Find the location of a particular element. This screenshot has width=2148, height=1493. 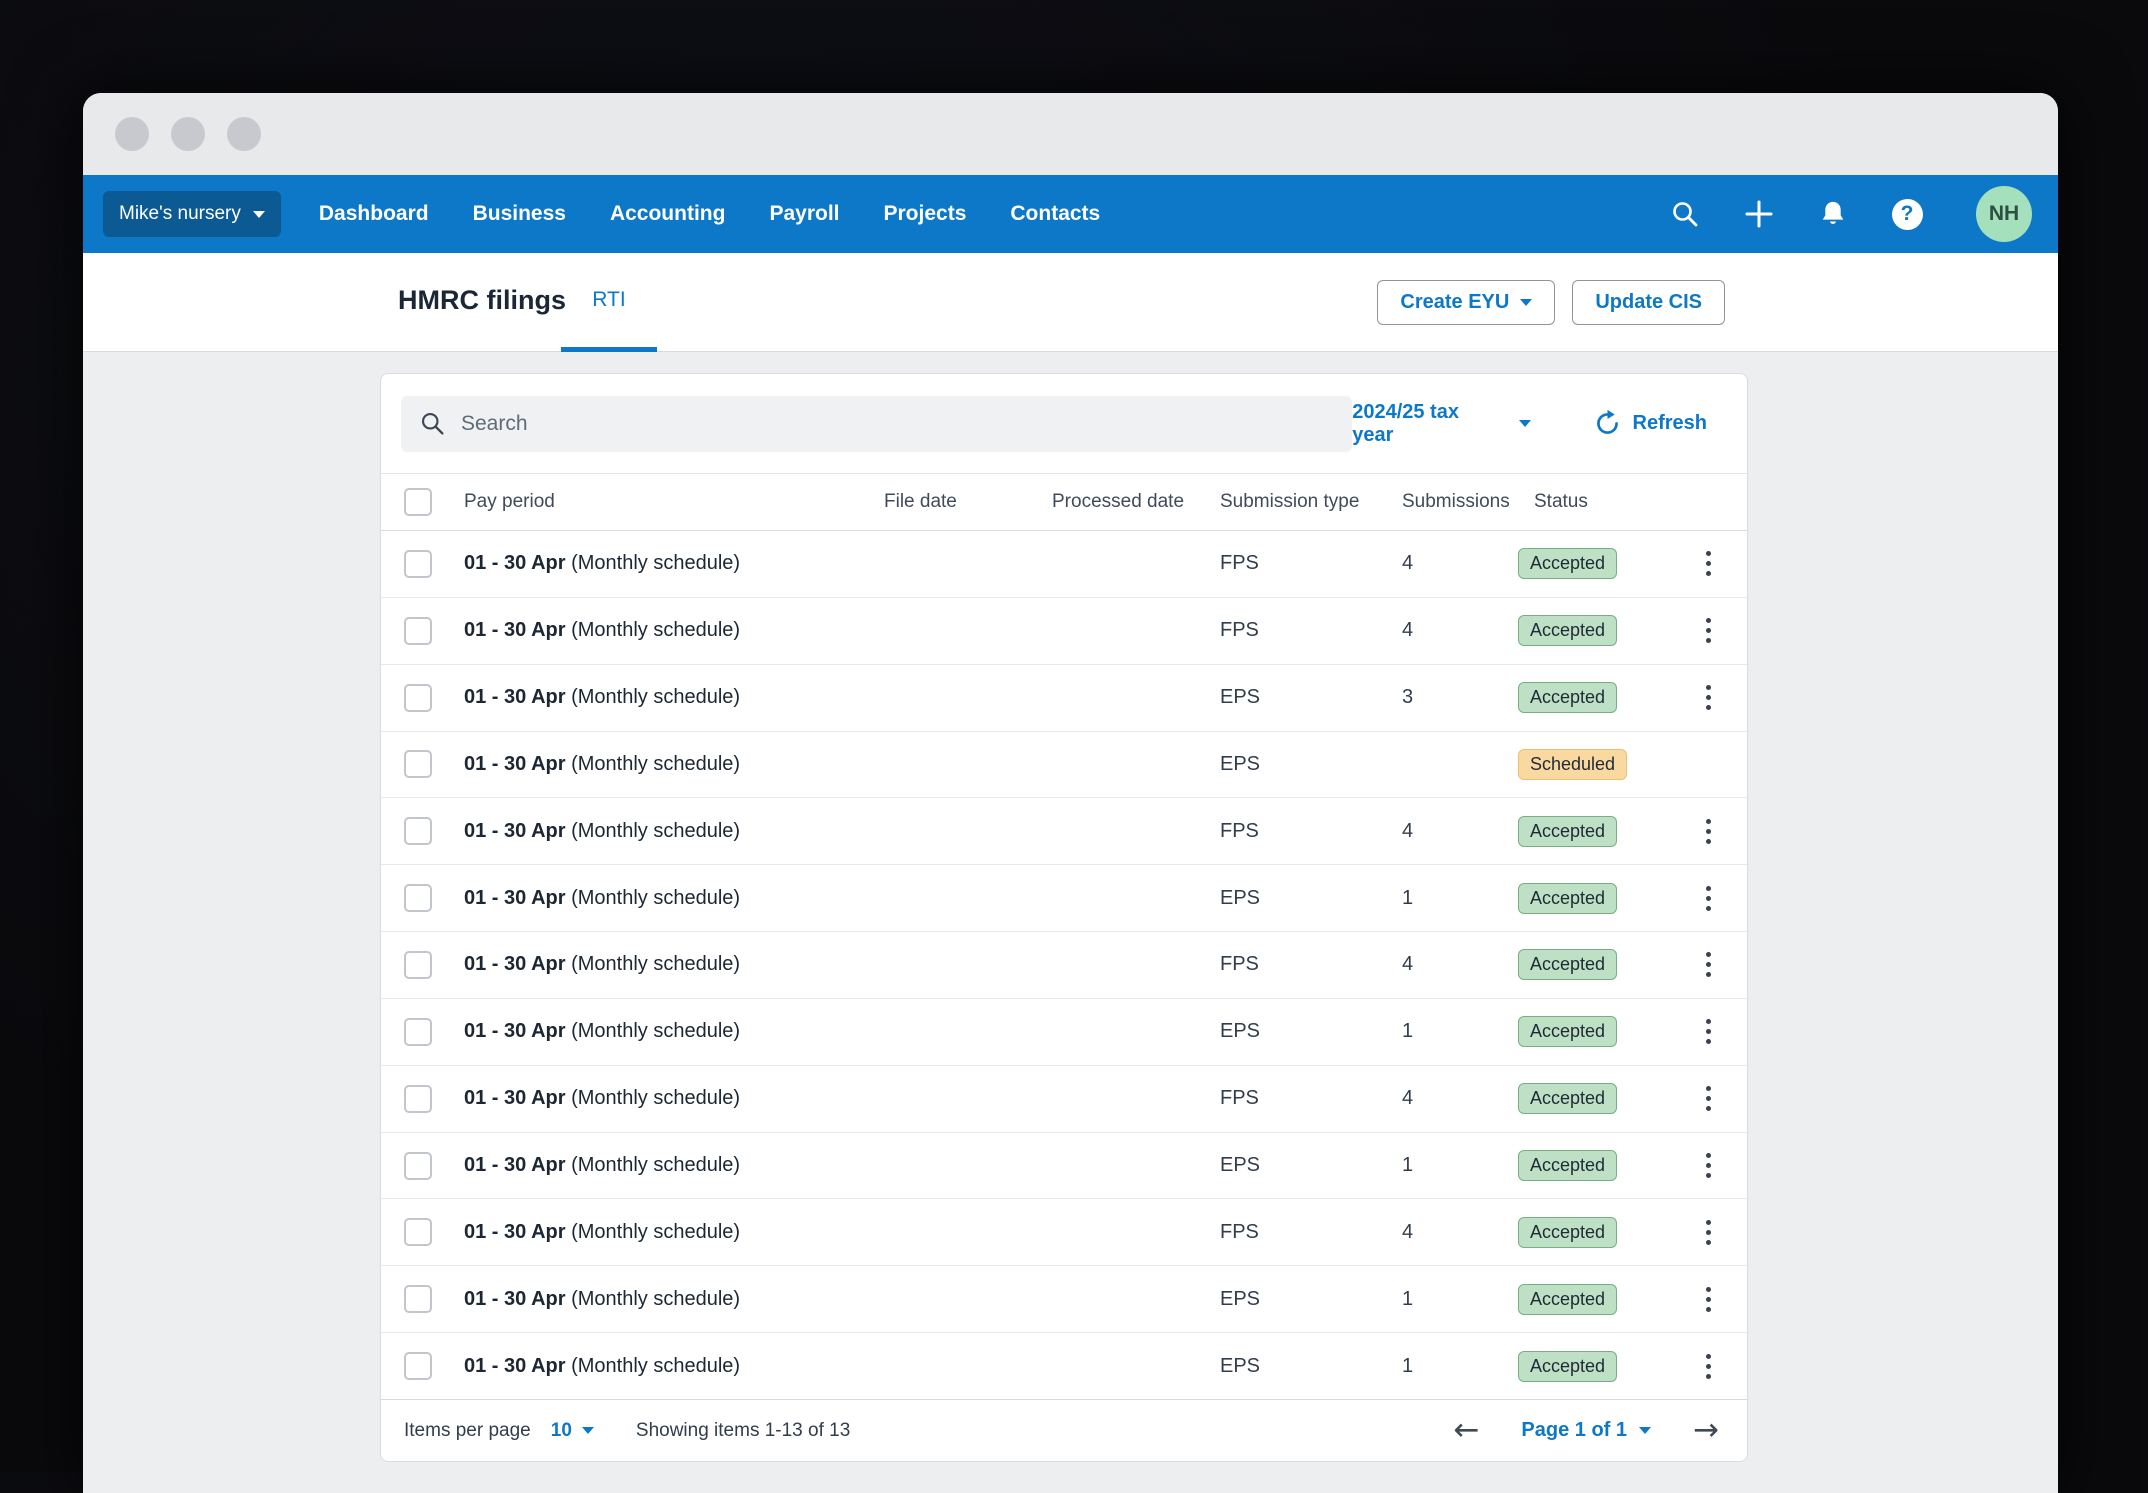

page-select: Page 1 of 1 is located at coordinates (1586, 1430).